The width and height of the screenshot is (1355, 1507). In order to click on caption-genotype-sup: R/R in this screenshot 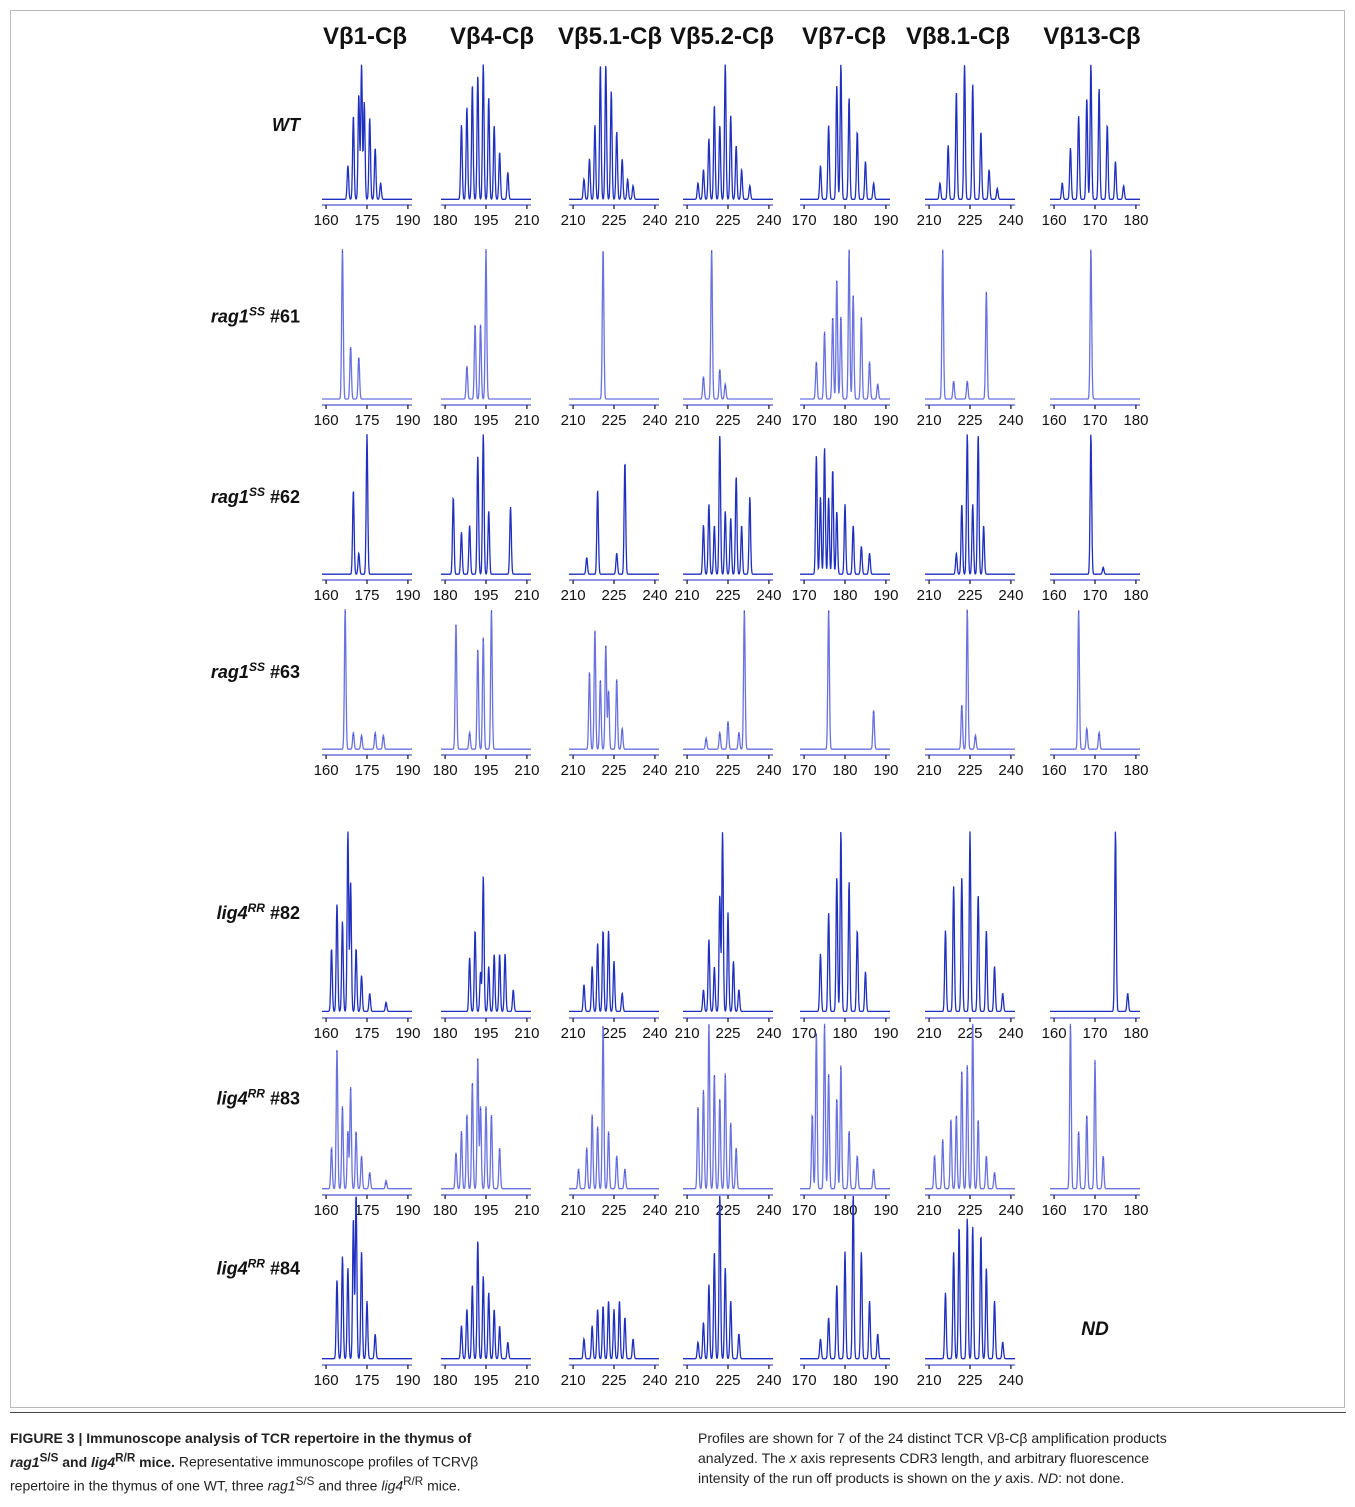, I will do `click(125, 1457)`.